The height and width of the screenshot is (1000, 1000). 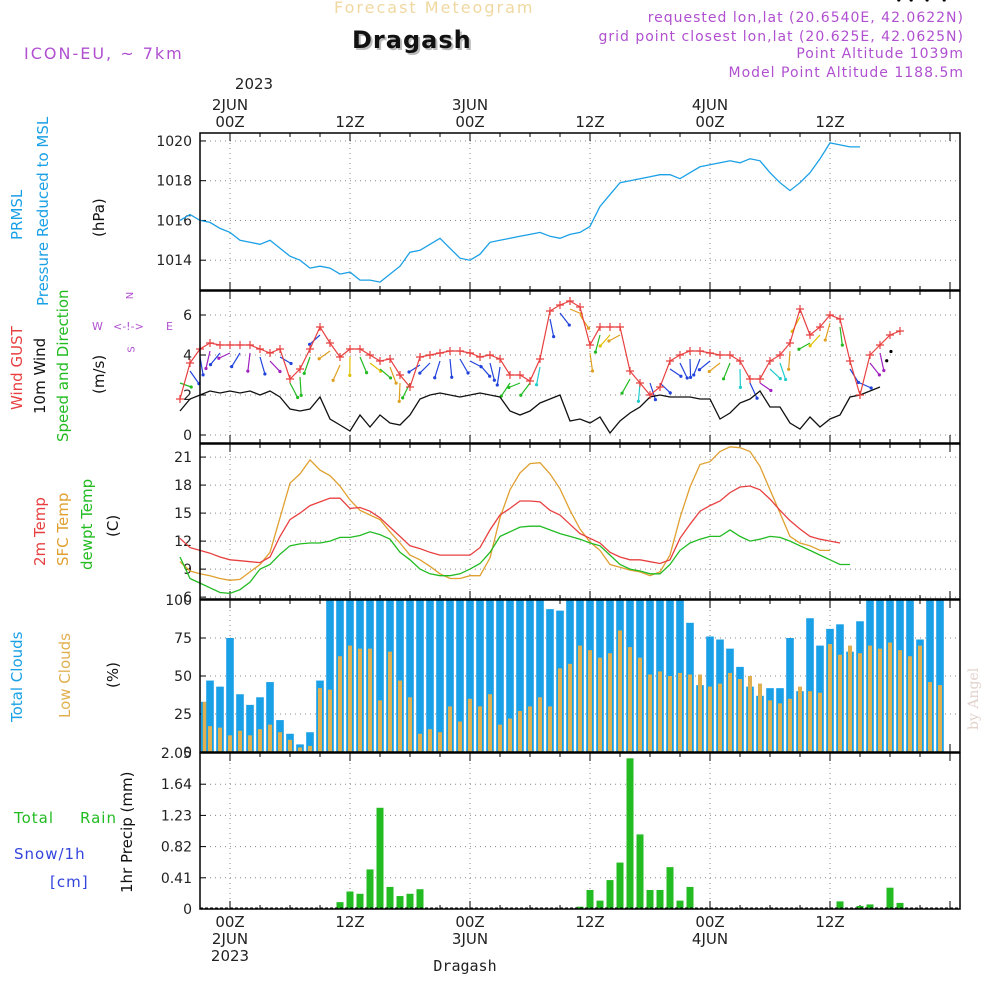 I want to click on top-time-tick-label: 2JUN 00Z, so click(x=230, y=113).